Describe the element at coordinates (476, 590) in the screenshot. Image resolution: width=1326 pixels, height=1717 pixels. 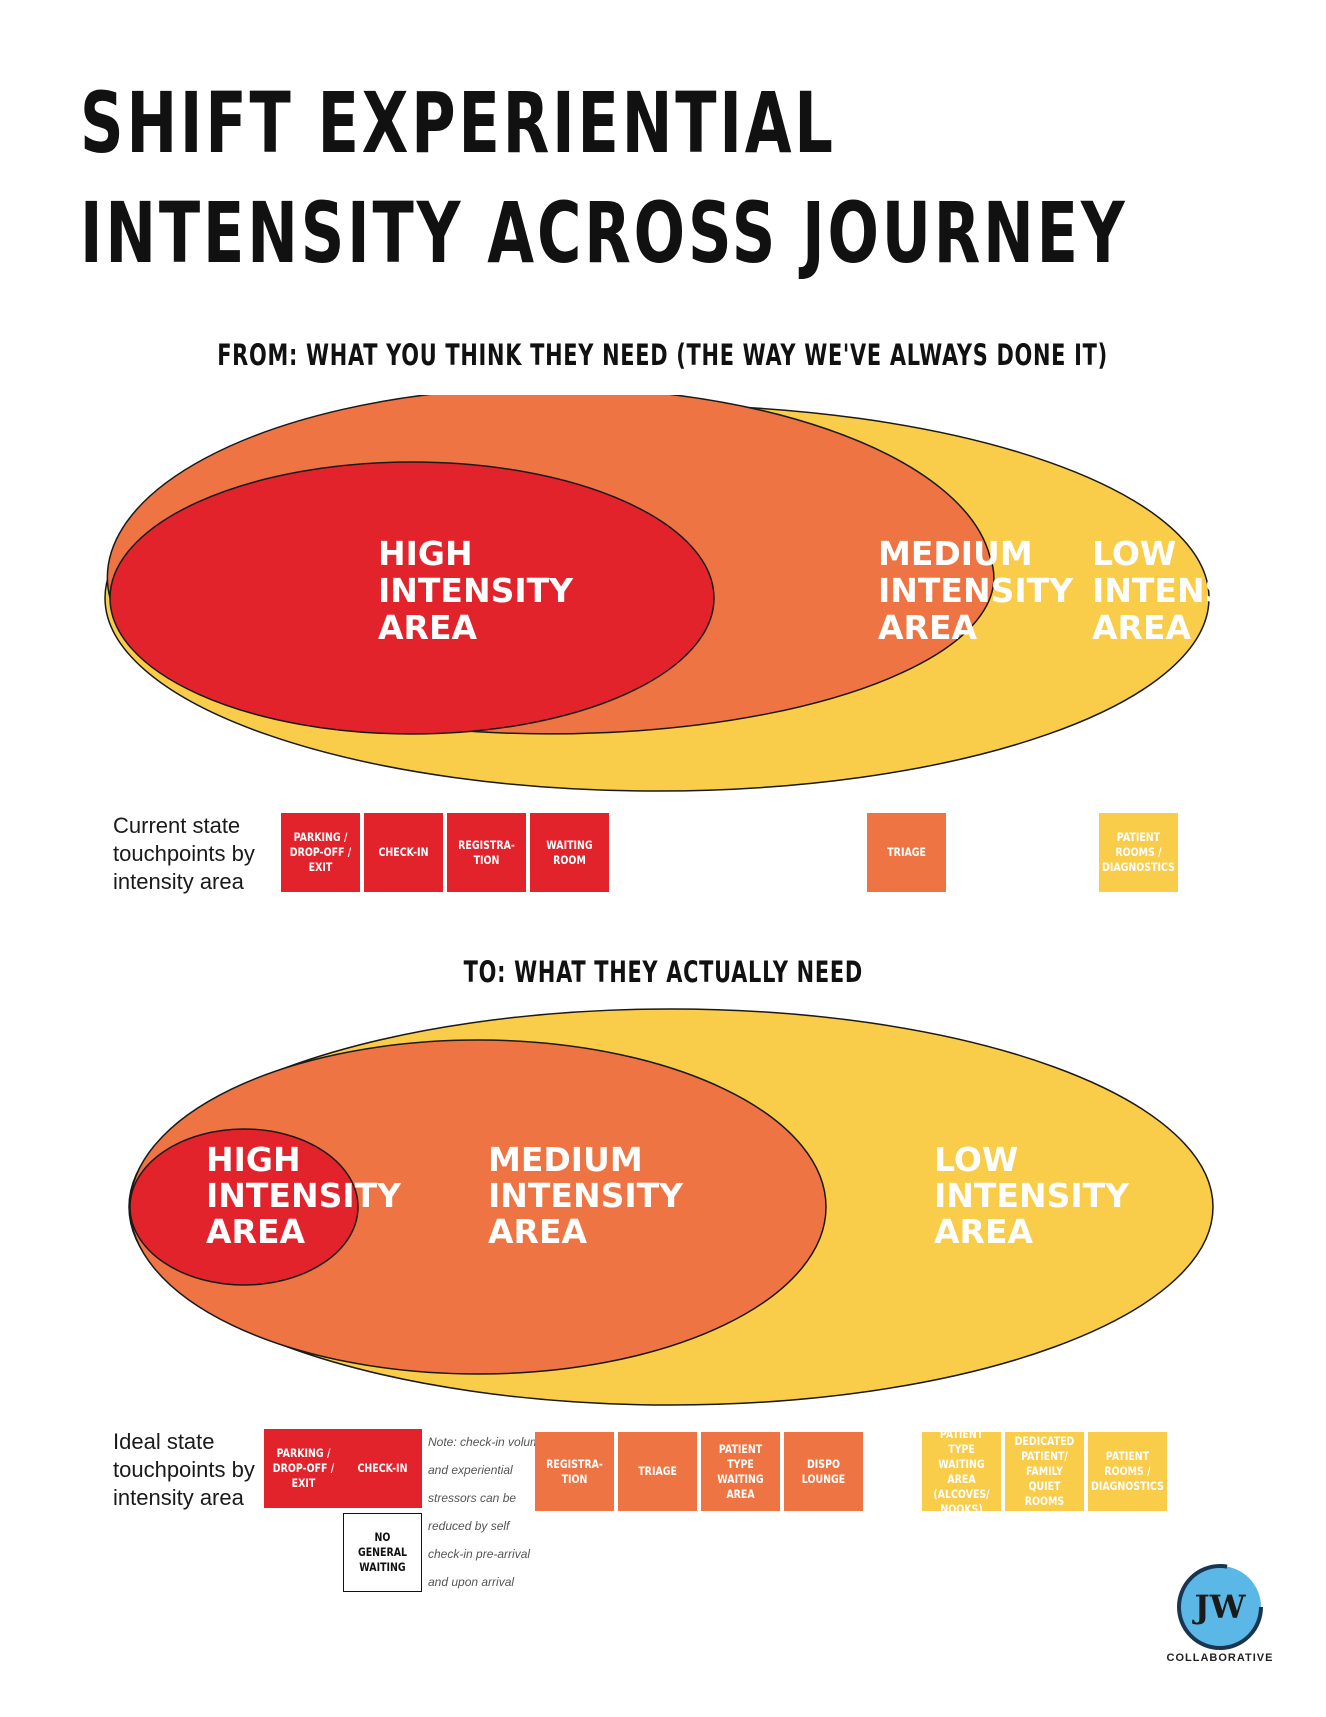
I see `from-high-label-2: INTENSITY` at that location.